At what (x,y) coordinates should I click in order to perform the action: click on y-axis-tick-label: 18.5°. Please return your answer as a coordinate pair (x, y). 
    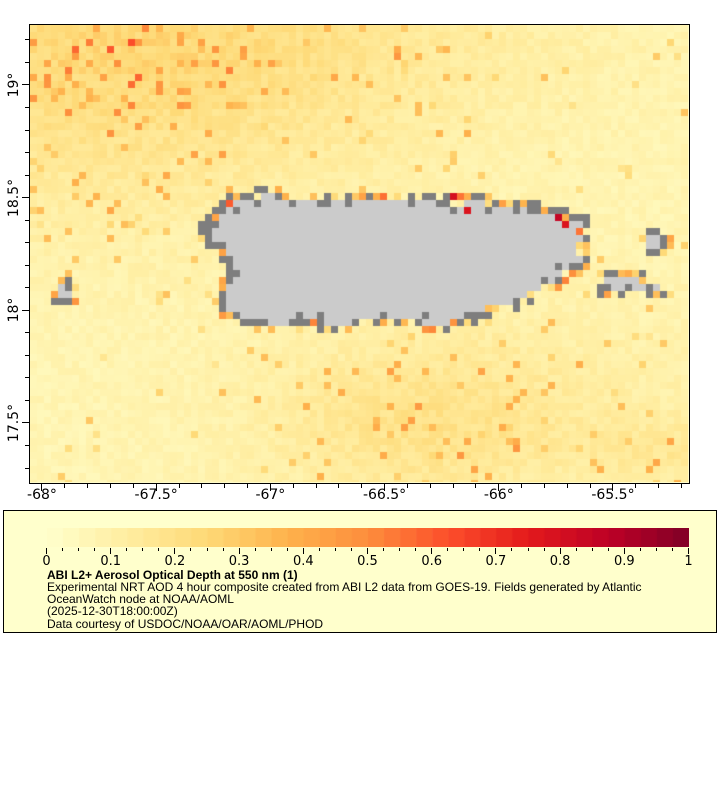
    Looking at the image, I should click on (14, 197).